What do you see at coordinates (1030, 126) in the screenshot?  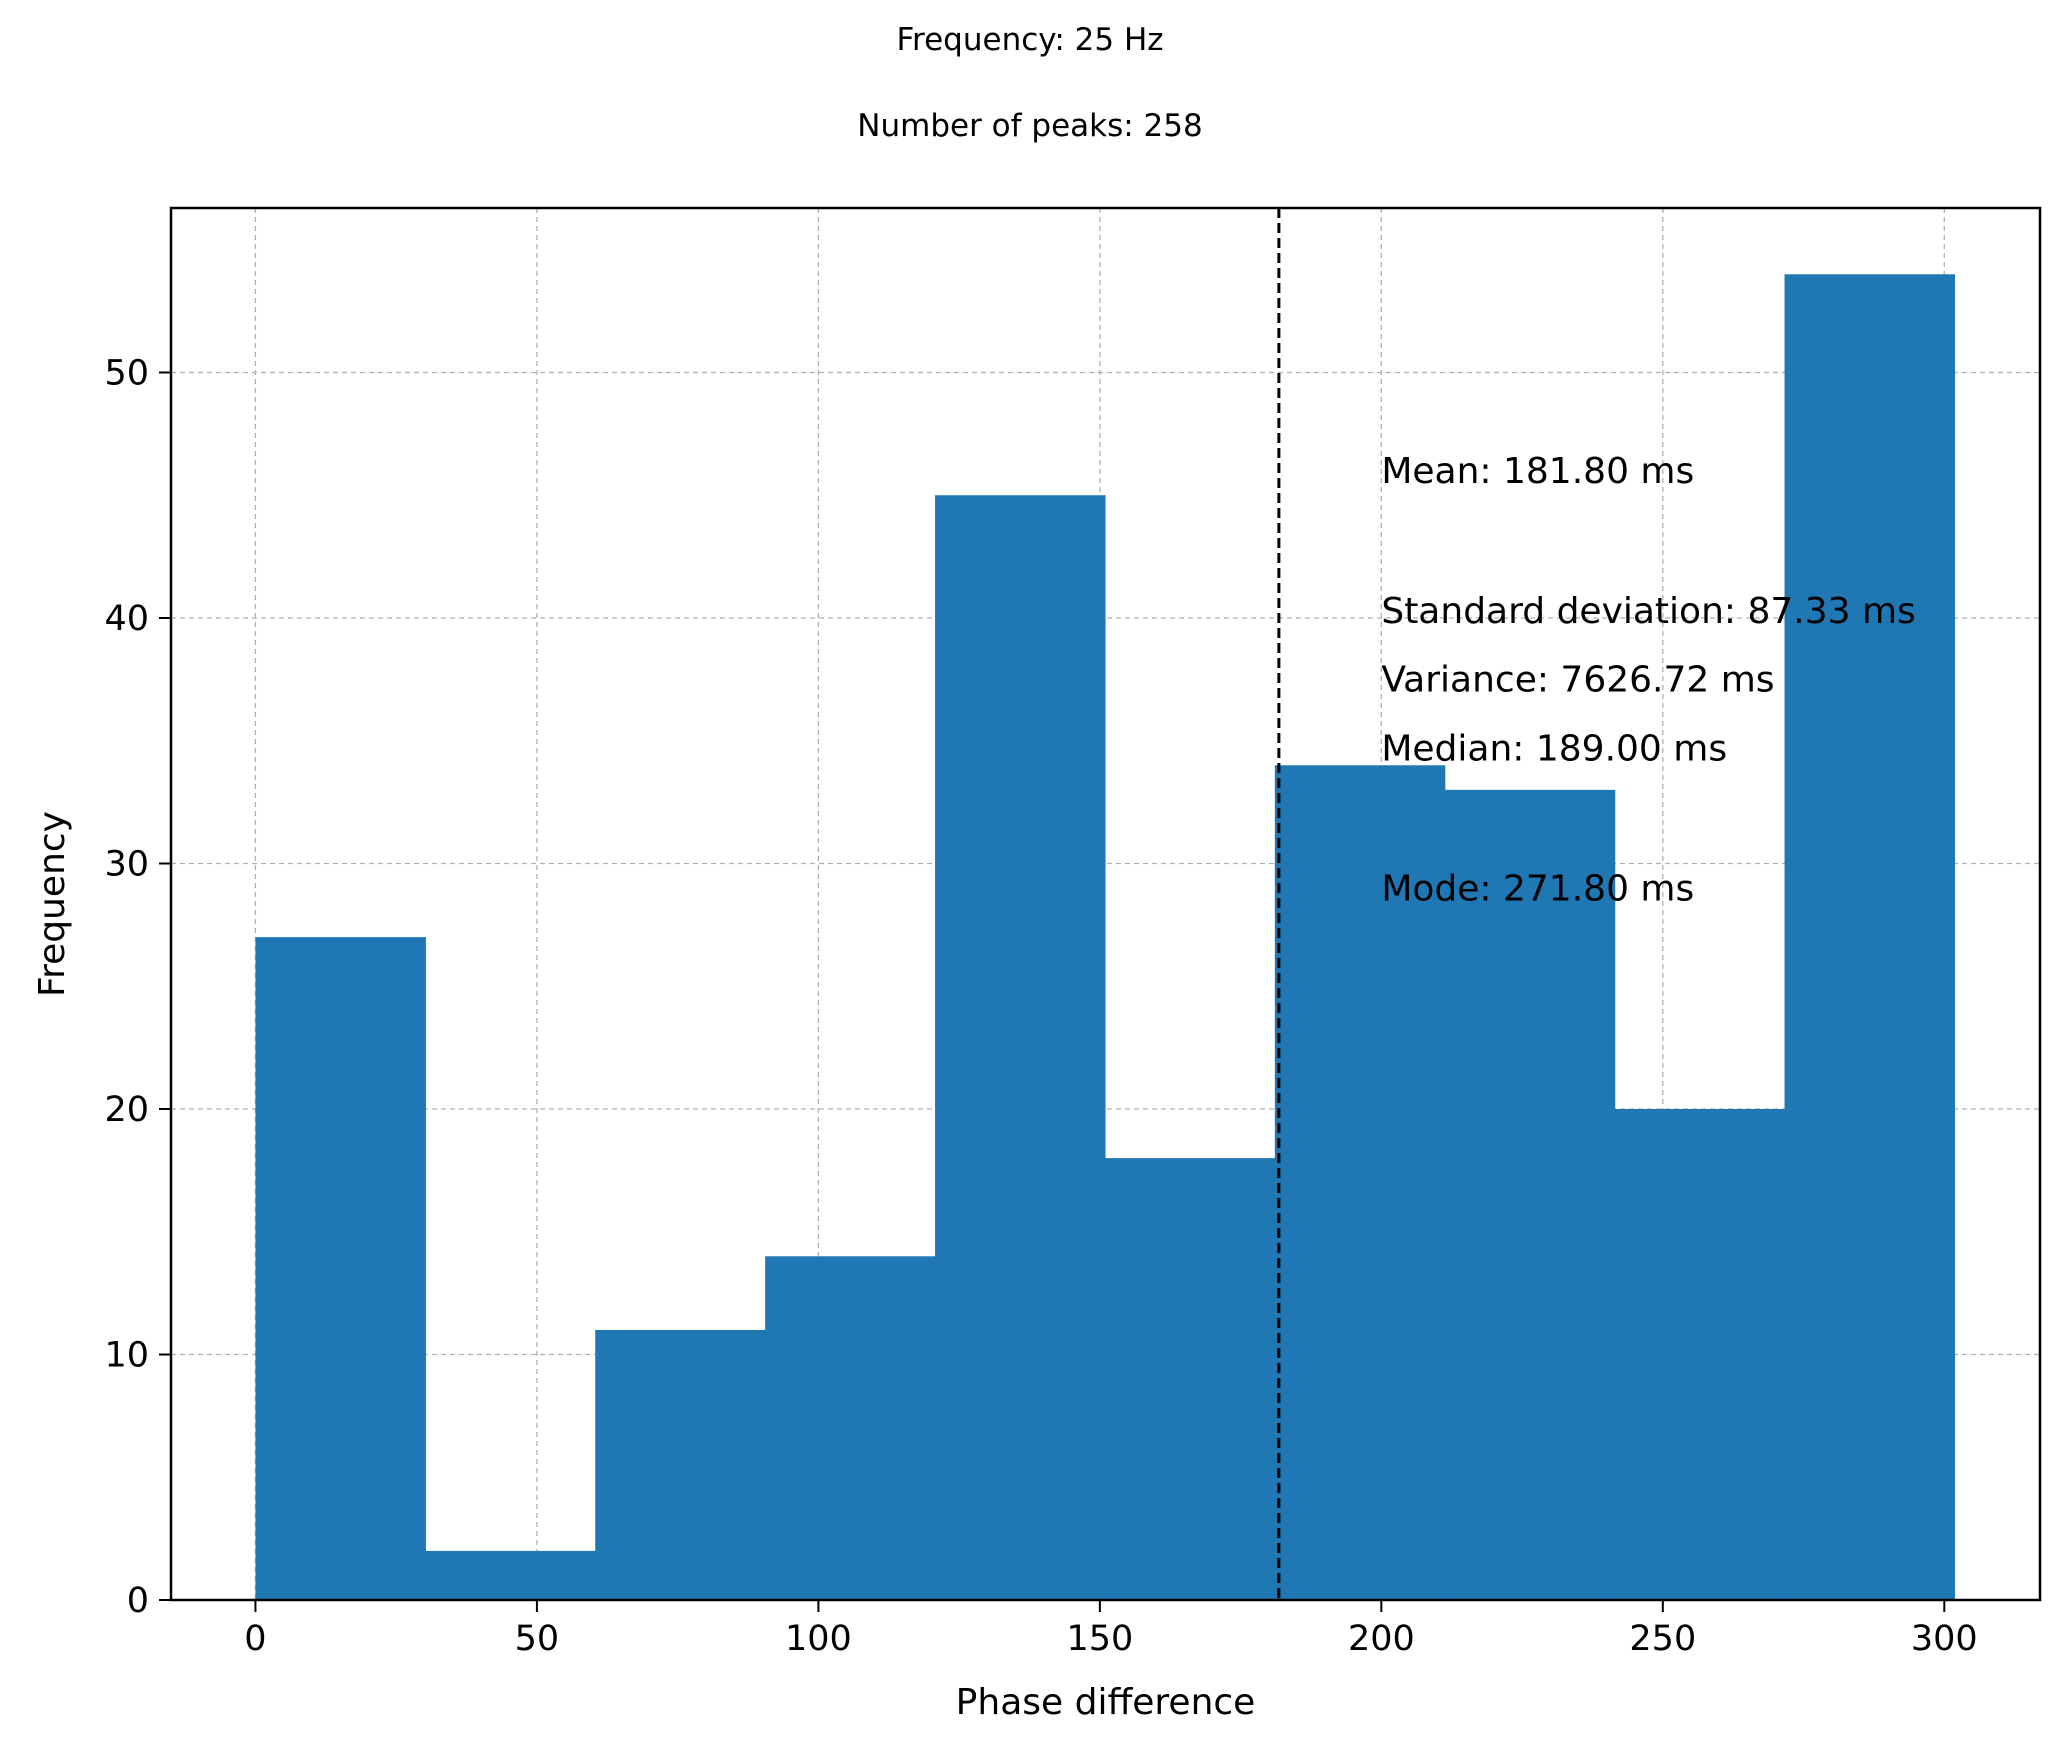 I see `peaks-header: Number of peaks: 258` at bounding box center [1030, 126].